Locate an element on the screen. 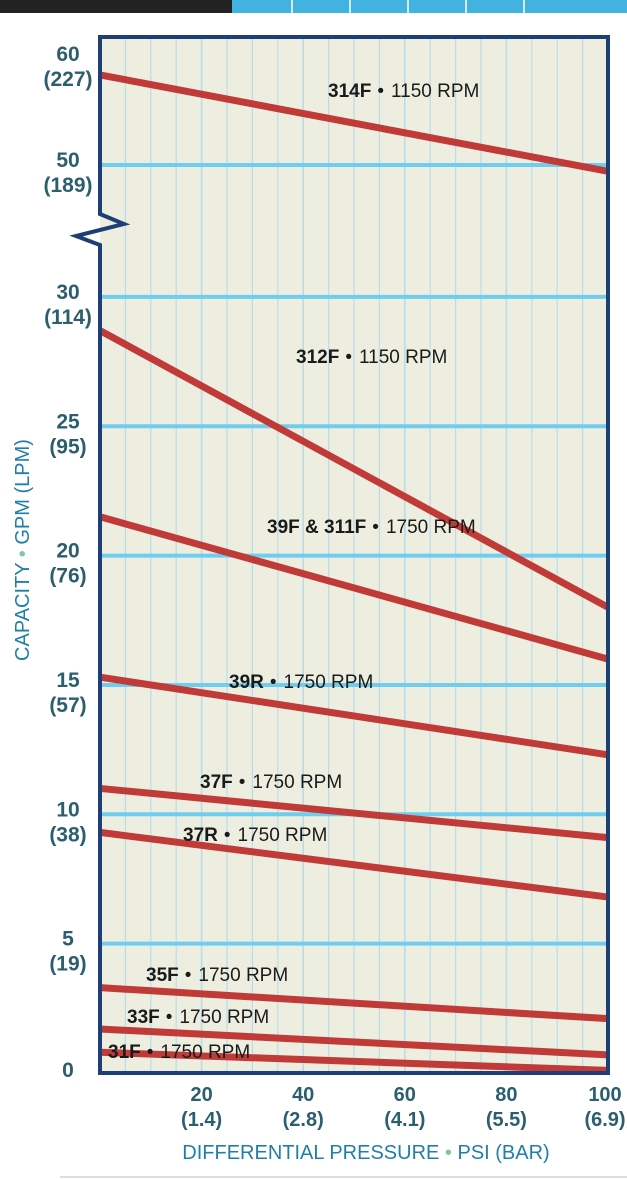 The width and height of the screenshot is (627, 1180). y-tick-label-lpm: (19) is located at coordinates (67, 964).